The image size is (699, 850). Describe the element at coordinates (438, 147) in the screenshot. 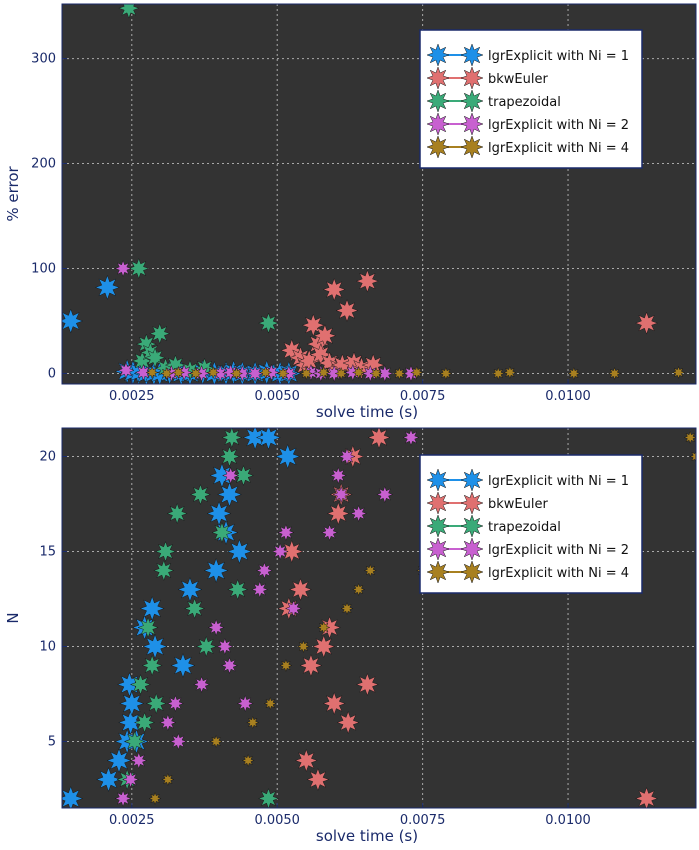

I see `legend-marker-5a` at that location.